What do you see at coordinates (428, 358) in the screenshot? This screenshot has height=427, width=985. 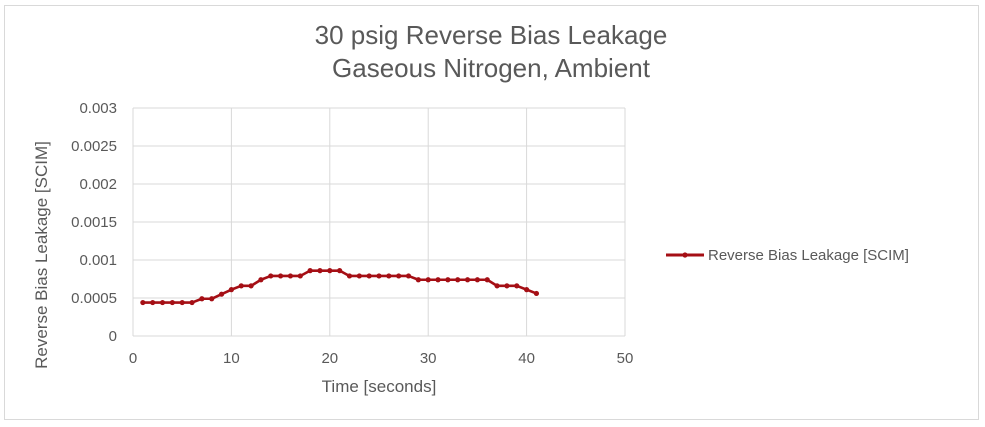 I see `x-tick-label: 30` at bounding box center [428, 358].